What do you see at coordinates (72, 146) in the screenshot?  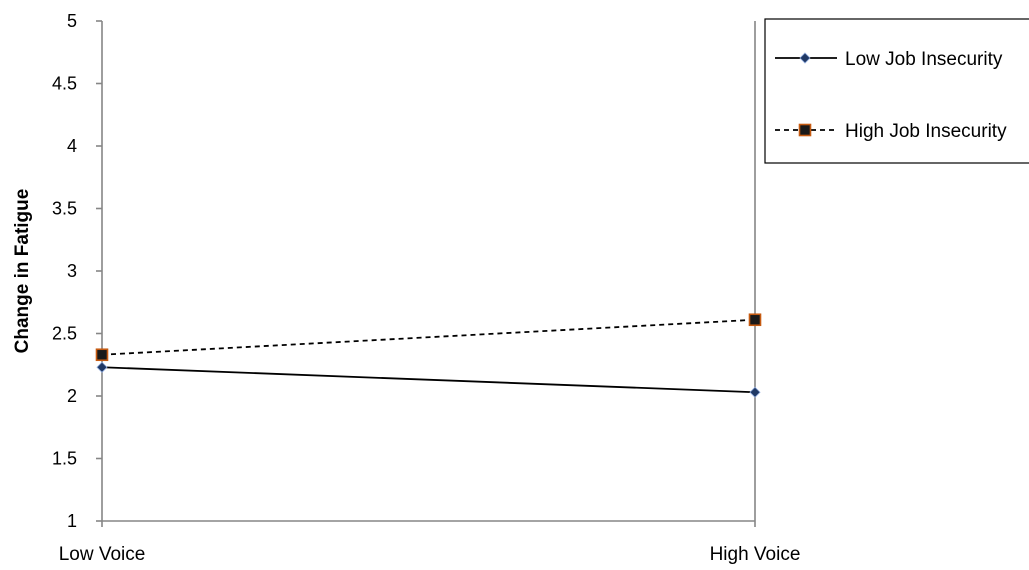 I see `y-tick-label: 4` at bounding box center [72, 146].